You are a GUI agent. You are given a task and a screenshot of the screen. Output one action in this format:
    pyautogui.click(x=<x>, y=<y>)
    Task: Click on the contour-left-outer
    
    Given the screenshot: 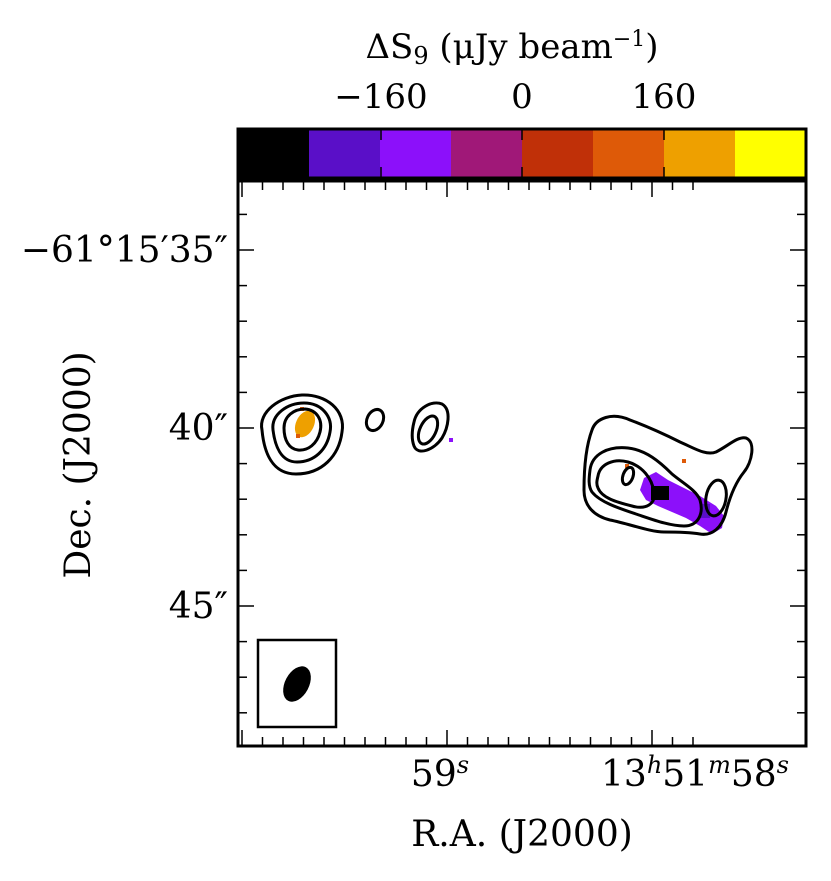 What is the action you would take?
    pyautogui.click(x=302, y=434)
    